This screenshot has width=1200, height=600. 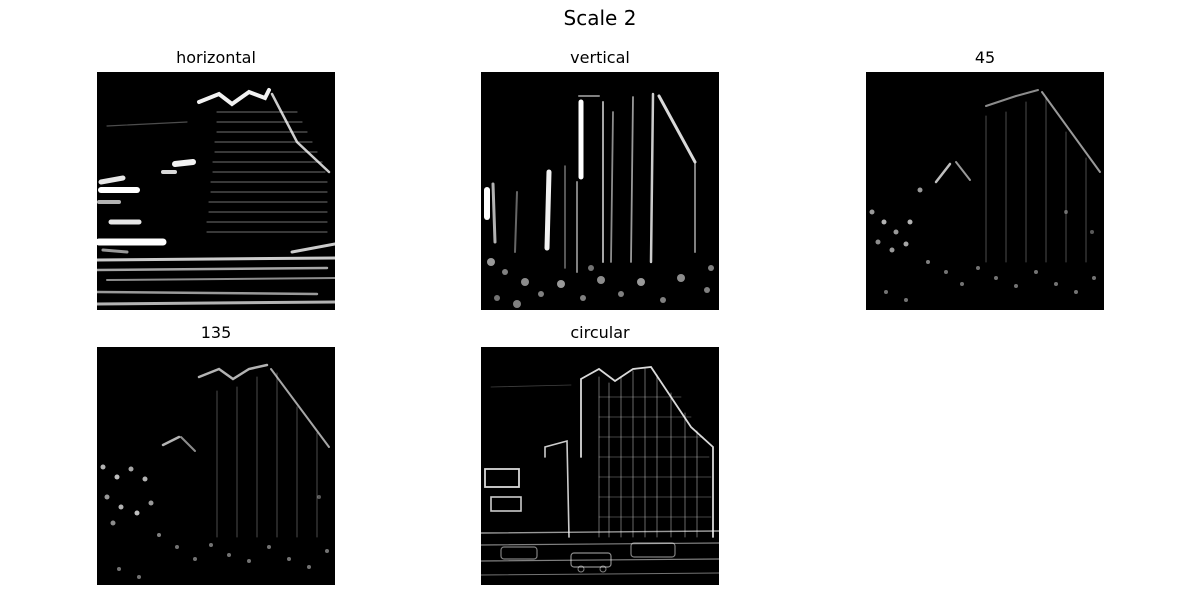 What do you see at coordinates (216, 332) in the screenshot?
I see `panel-title-135: 135` at bounding box center [216, 332].